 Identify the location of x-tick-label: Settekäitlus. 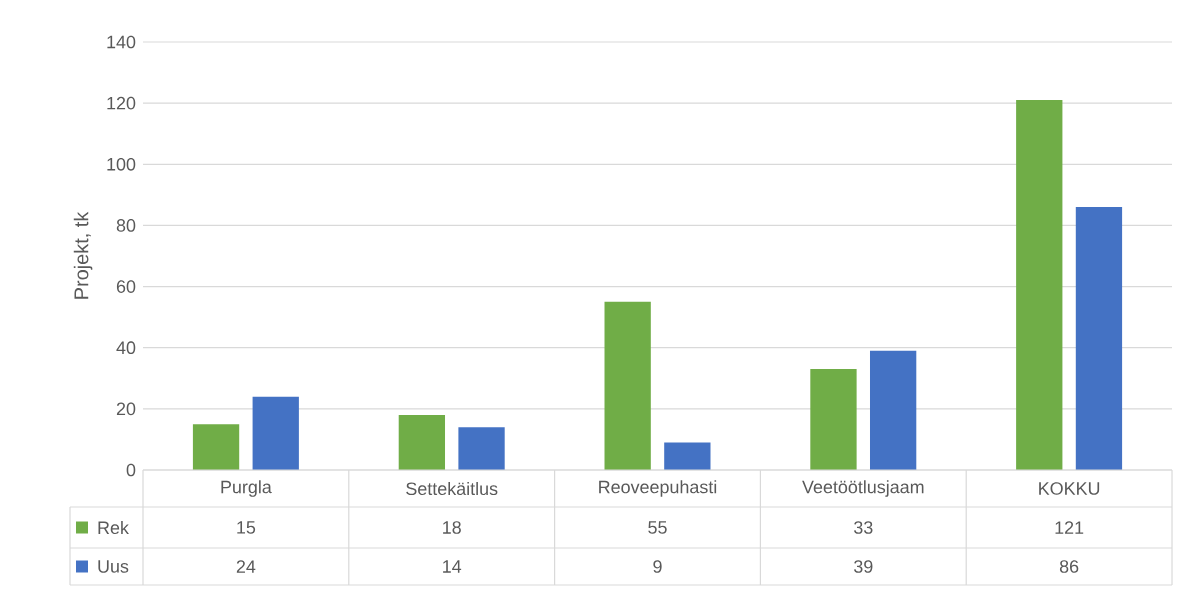
(452, 488).